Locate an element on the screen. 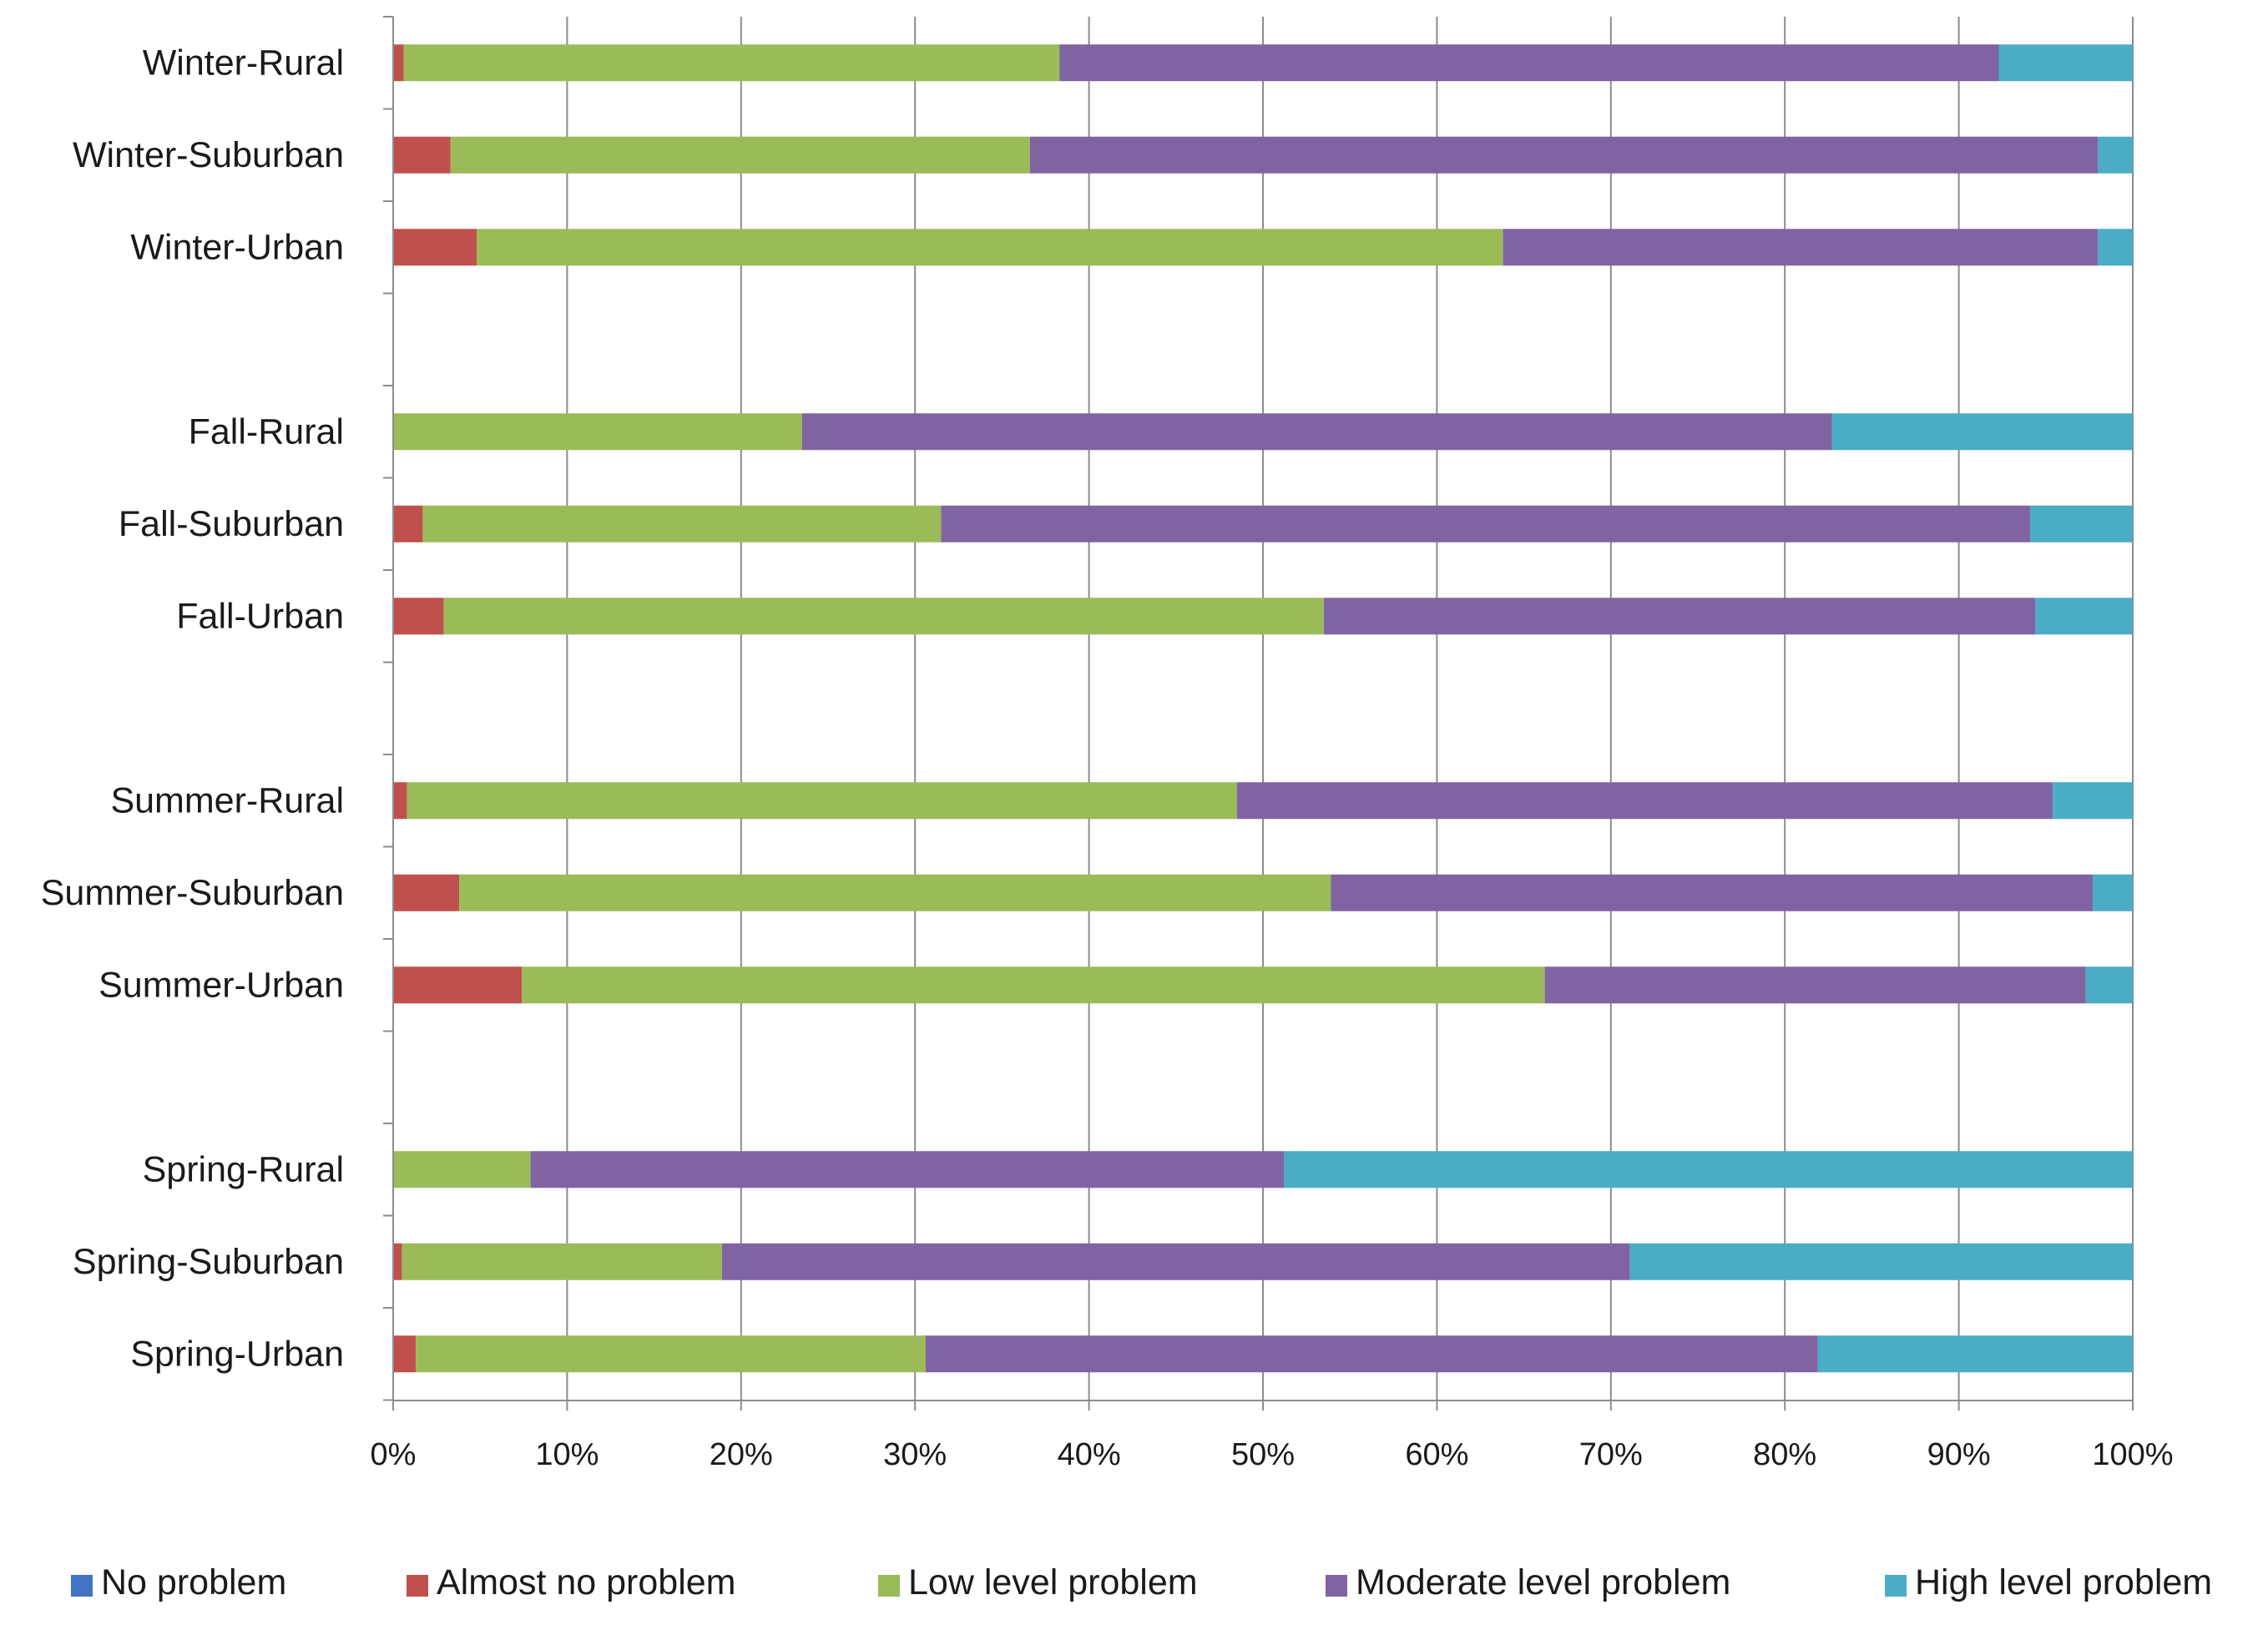 Image resolution: width=2268 pixels, height=1630 pixels. bar-summer-rural-low-level-problem is located at coordinates (822, 801).